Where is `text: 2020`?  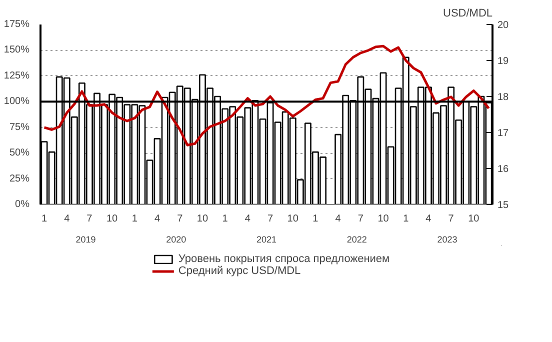
text: 2020 is located at coordinates (176, 239).